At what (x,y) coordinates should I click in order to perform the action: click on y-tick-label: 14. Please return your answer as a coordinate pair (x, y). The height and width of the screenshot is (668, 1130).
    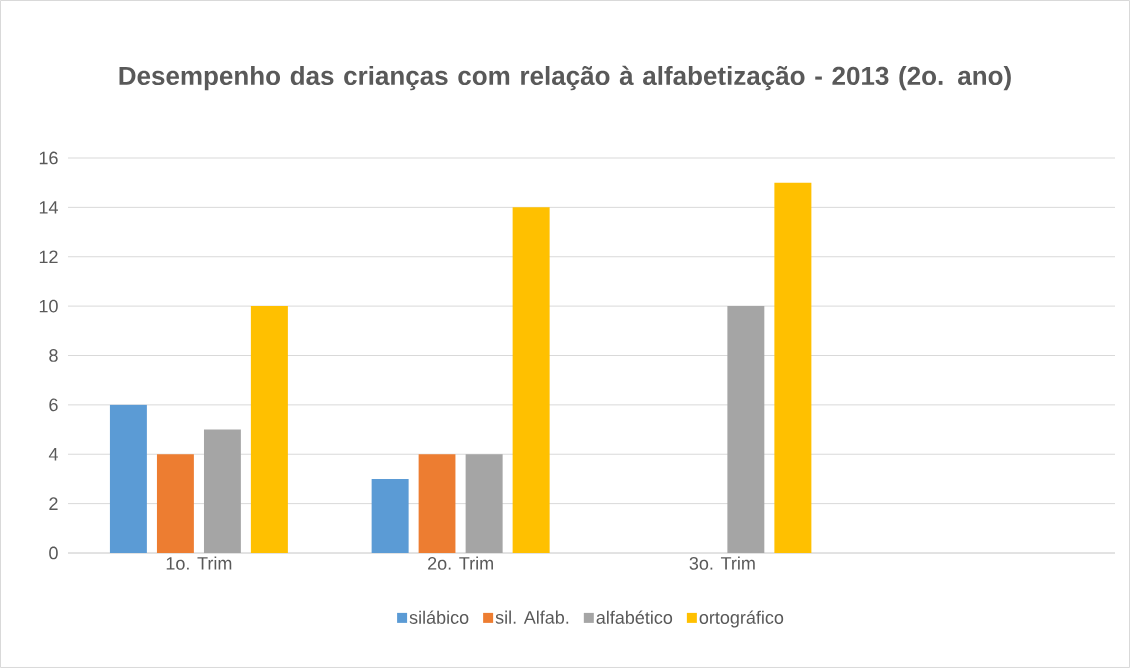
    Looking at the image, I should click on (48, 207).